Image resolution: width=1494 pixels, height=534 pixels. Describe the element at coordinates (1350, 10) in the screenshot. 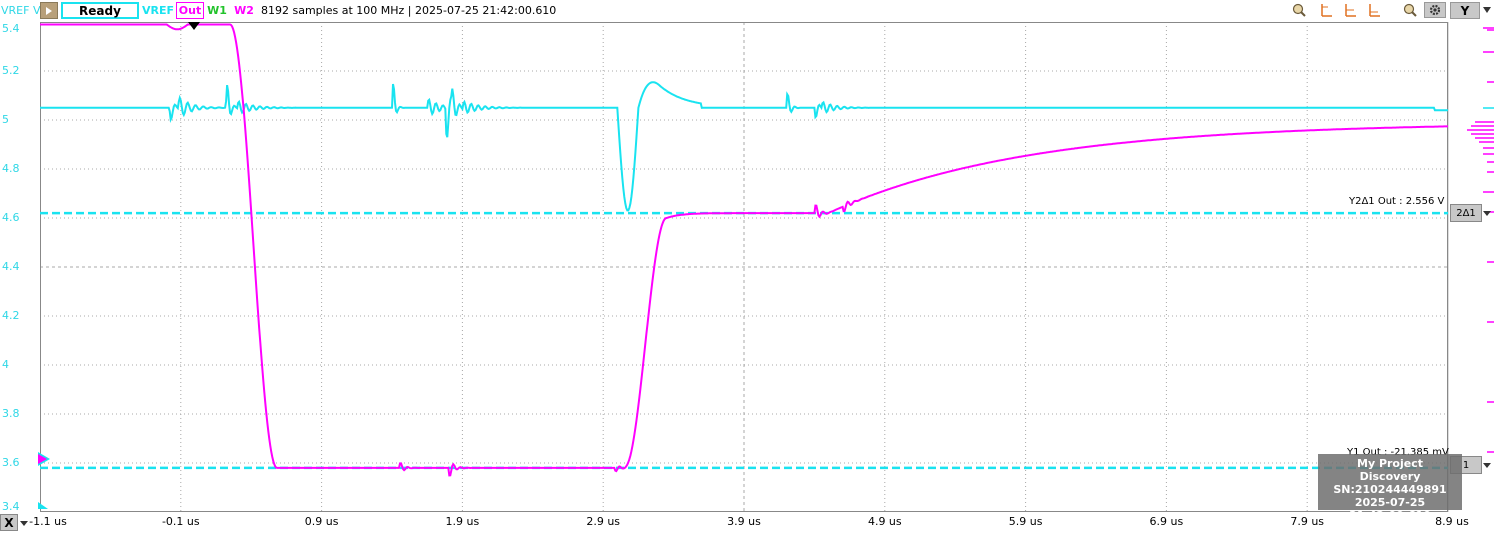

I see `cursor-vertical-icon` at that location.